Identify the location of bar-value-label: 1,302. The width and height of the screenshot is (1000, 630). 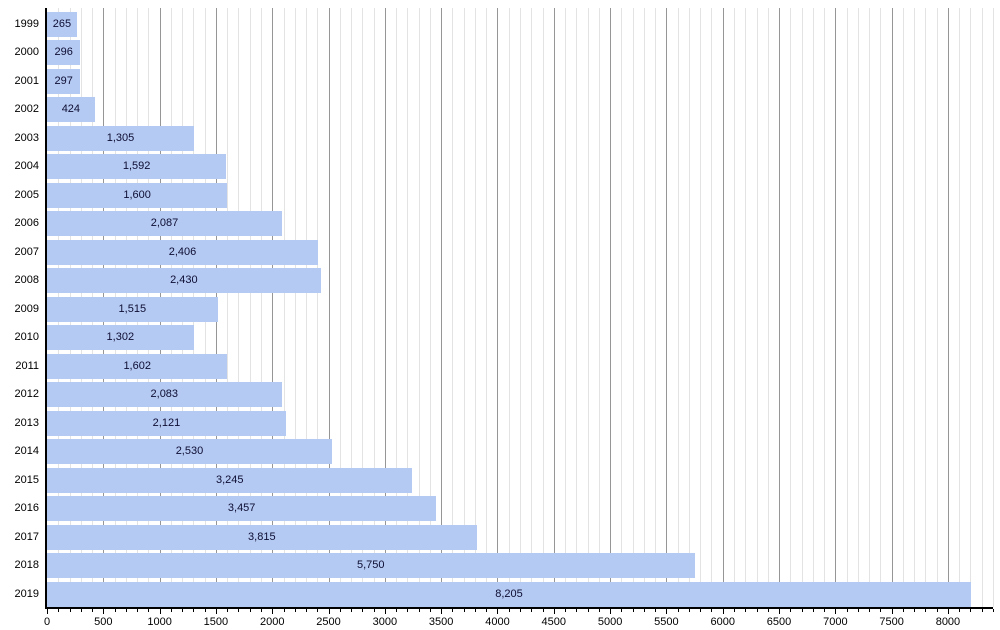
(120, 337).